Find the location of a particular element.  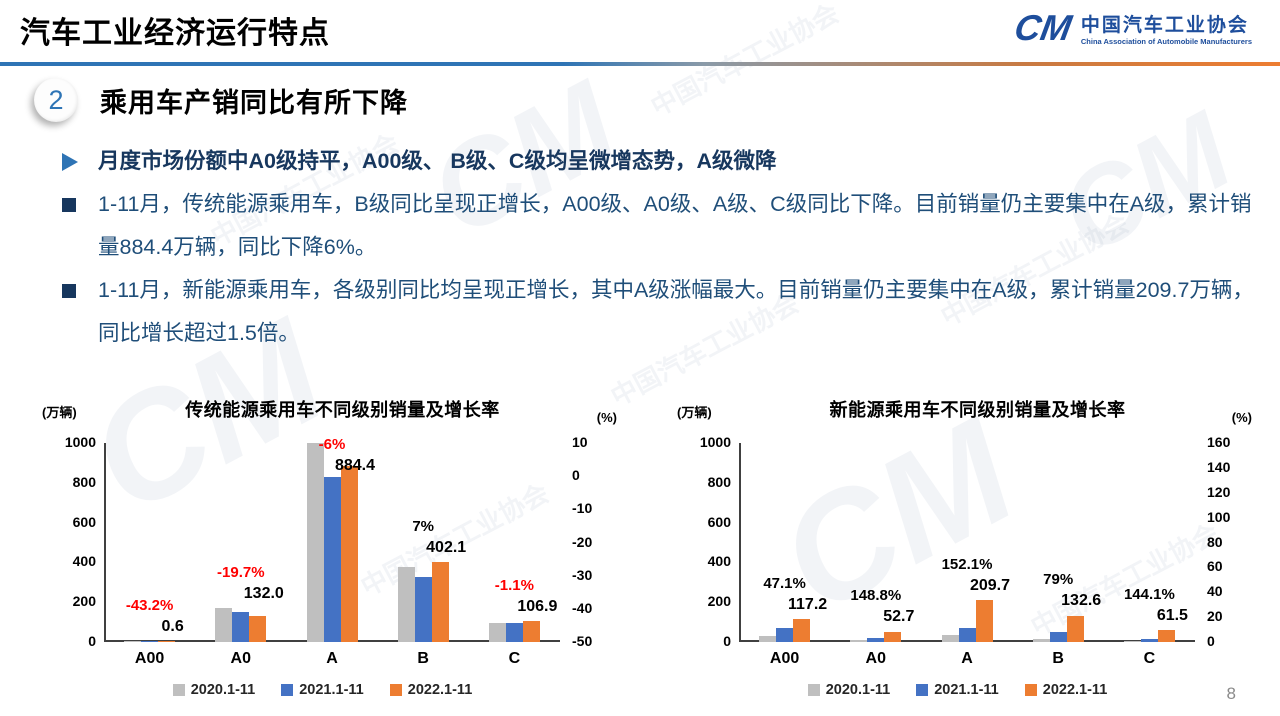

y-right-tick: 120 is located at coordinates (1219, 491).